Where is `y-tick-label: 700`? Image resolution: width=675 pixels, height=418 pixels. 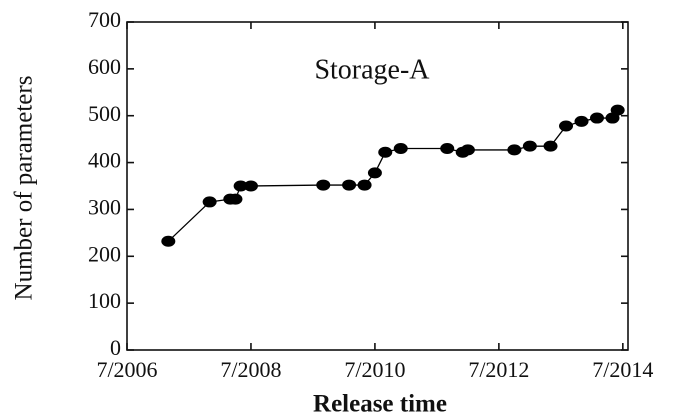
y-tick-label: 700 is located at coordinates (104, 19).